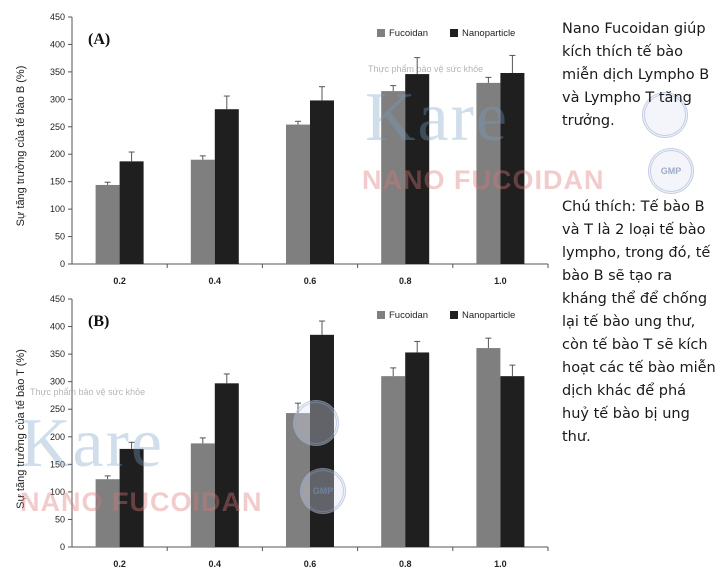 The width and height of the screenshot is (720, 587). What do you see at coordinates (21, 429) in the screenshot?
I see `y-axis-label: Sự tăng trưởng của tế bào T (%)` at bounding box center [21, 429].